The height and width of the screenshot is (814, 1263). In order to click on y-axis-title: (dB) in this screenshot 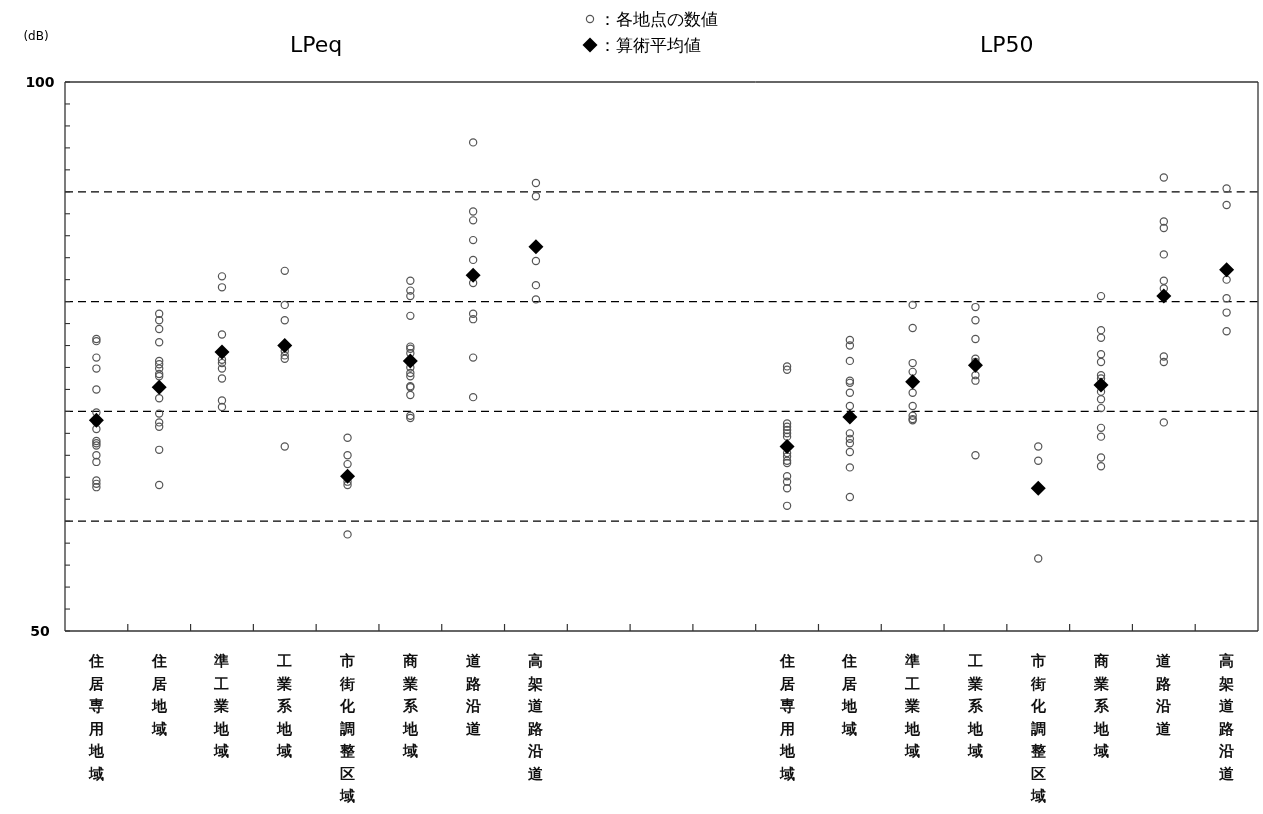, I will do `click(36, 36)`.